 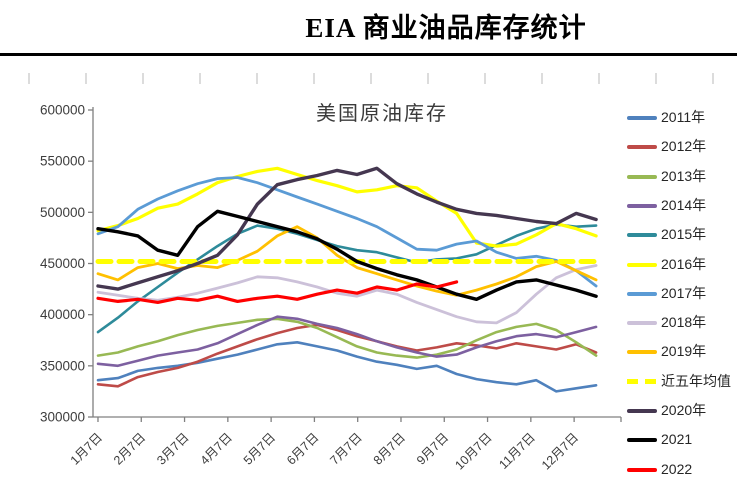 I want to click on series-line-2014年, so click(x=347, y=341).